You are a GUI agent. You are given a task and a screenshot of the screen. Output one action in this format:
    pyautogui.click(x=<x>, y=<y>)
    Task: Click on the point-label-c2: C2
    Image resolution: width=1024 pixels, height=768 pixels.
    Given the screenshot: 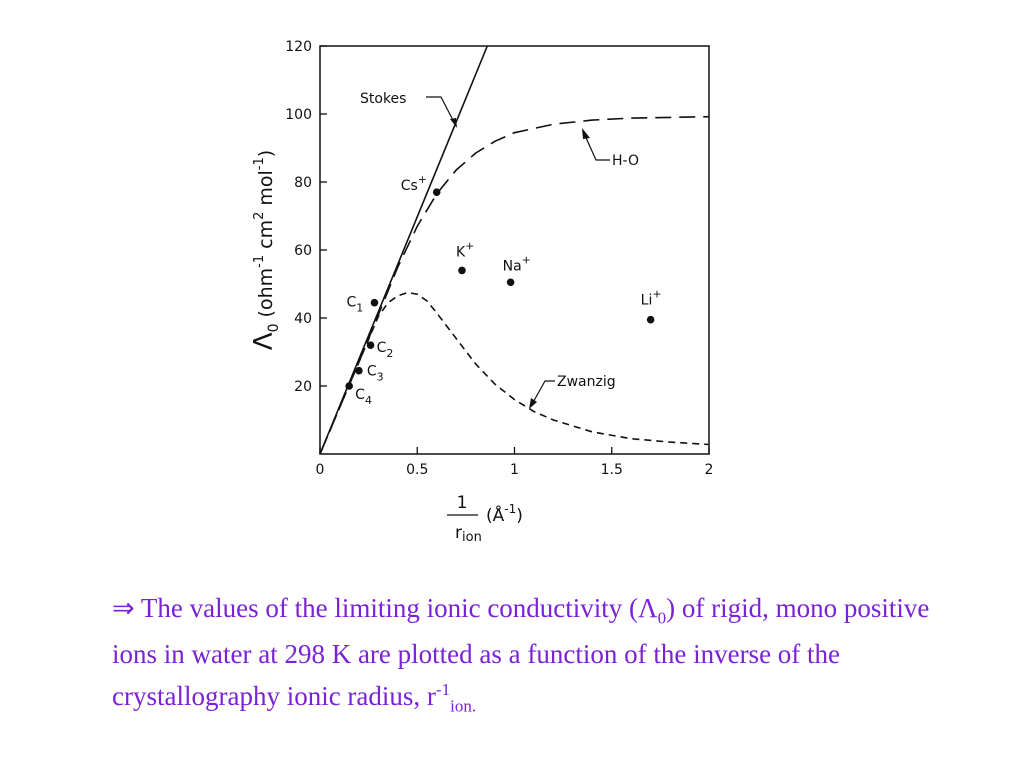 What is the action you would take?
    pyautogui.click(x=385, y=350)
    